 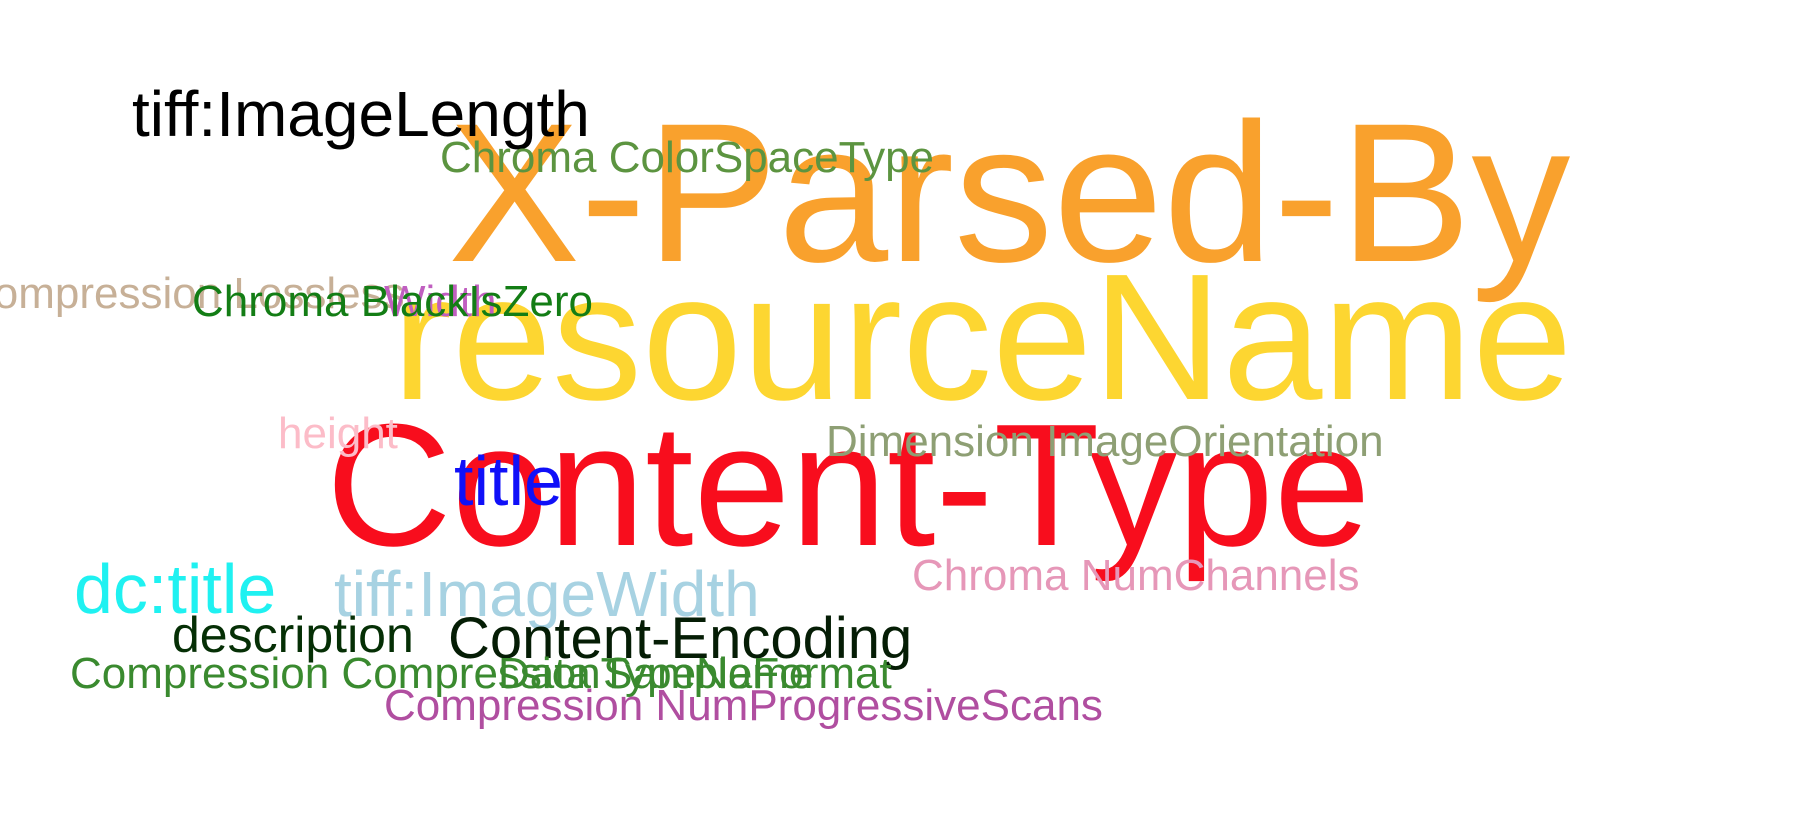 What do you see at coordinates (687, 157) in the screenshot?
I see `word-chroma-colorspacetype: Chroma ColorSpaceType` at bounding box center [687, 157].